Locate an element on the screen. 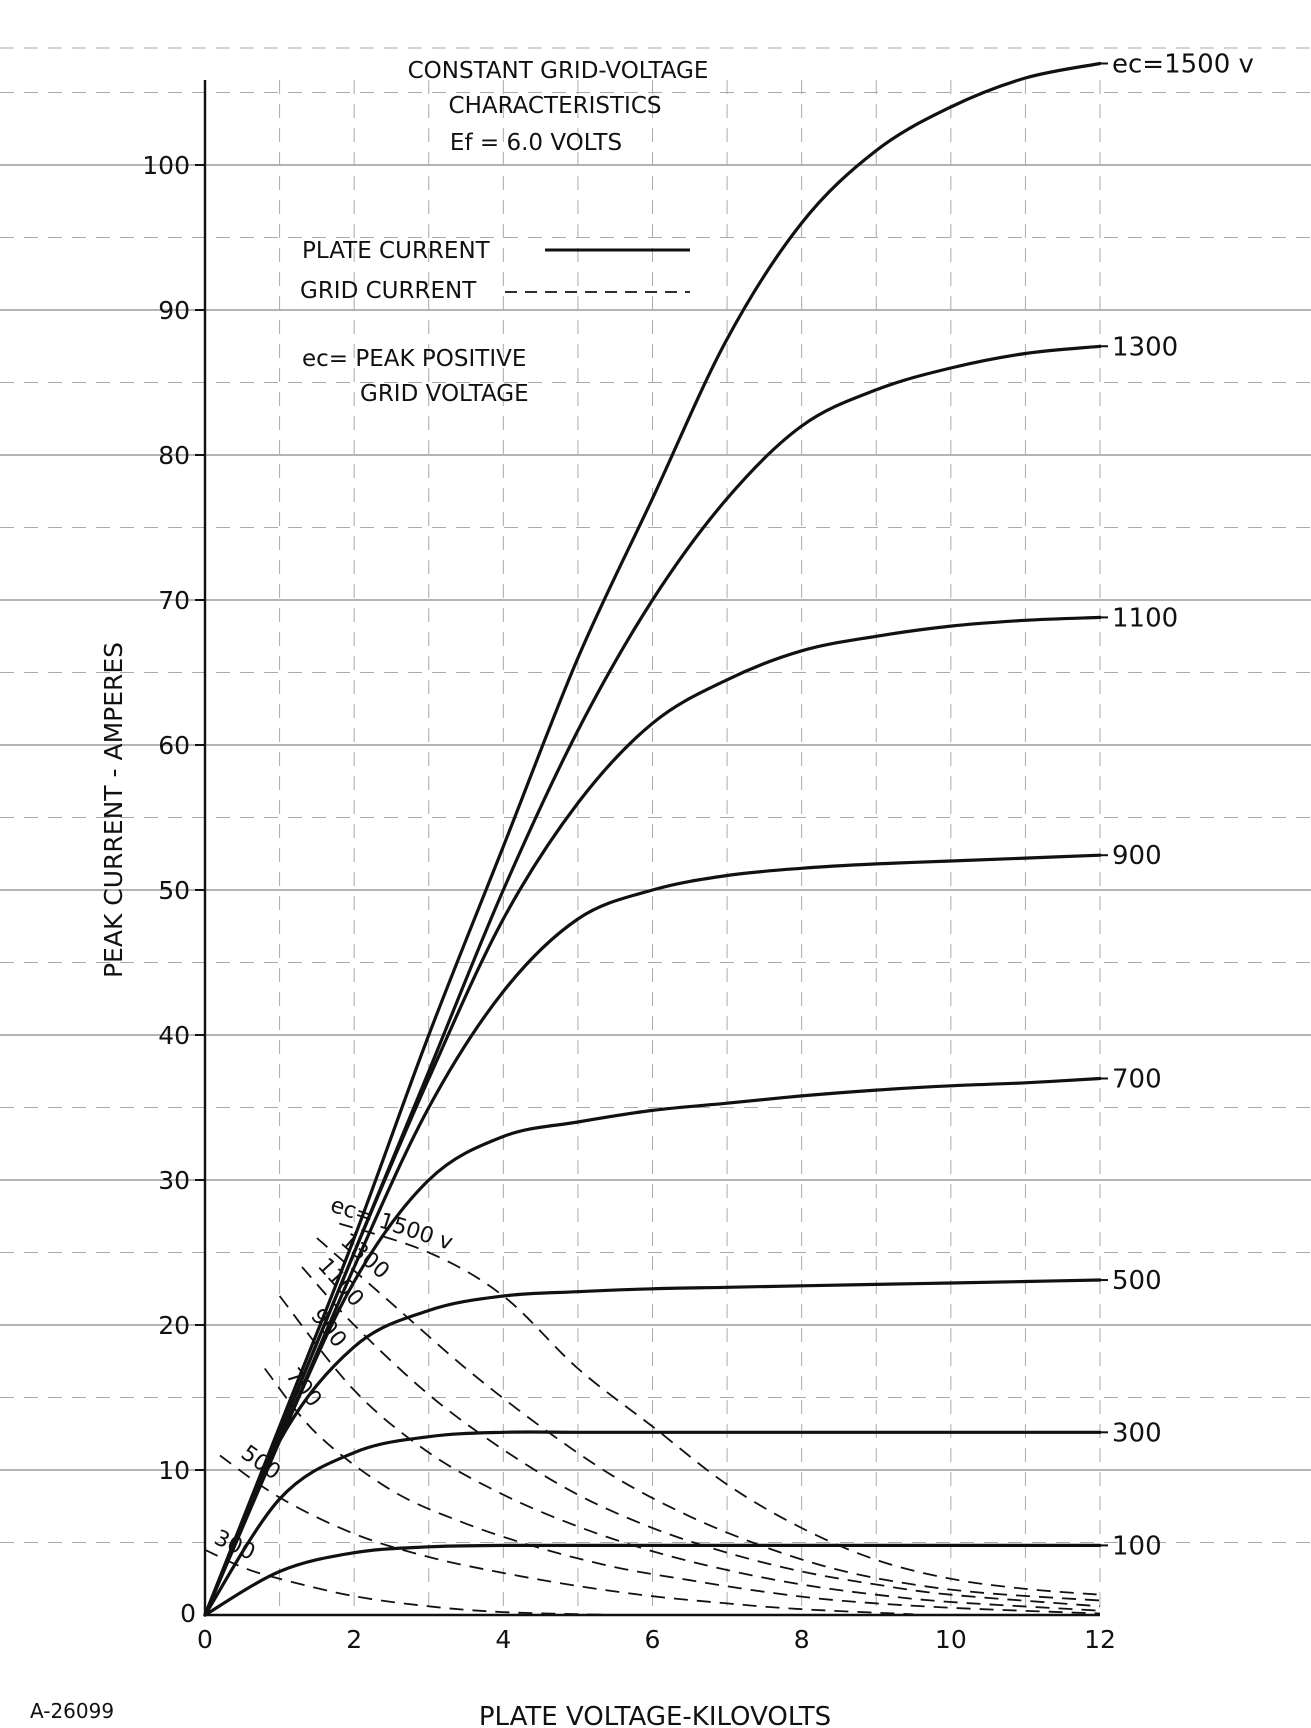 Image resolution: width=1311 pixels, height=1728 pixels. y-tick-labels: 10 20 30 40 50 60 70 80 90 100 0 is located at coordinates (173, 889).